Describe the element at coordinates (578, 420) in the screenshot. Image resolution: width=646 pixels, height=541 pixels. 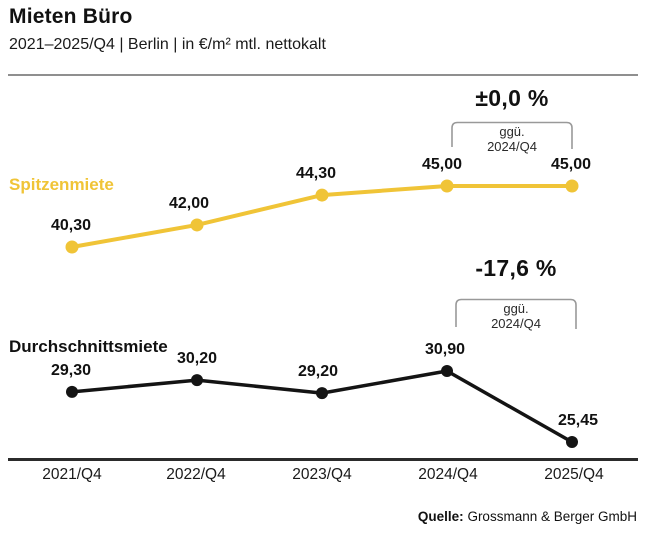
I see `value-label: 25,45` at that location.